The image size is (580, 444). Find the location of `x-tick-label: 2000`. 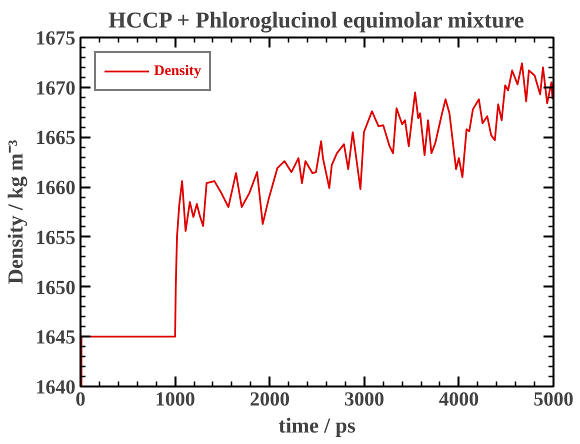

x-tick-label: 2000 is located at coordinates (270, 399).